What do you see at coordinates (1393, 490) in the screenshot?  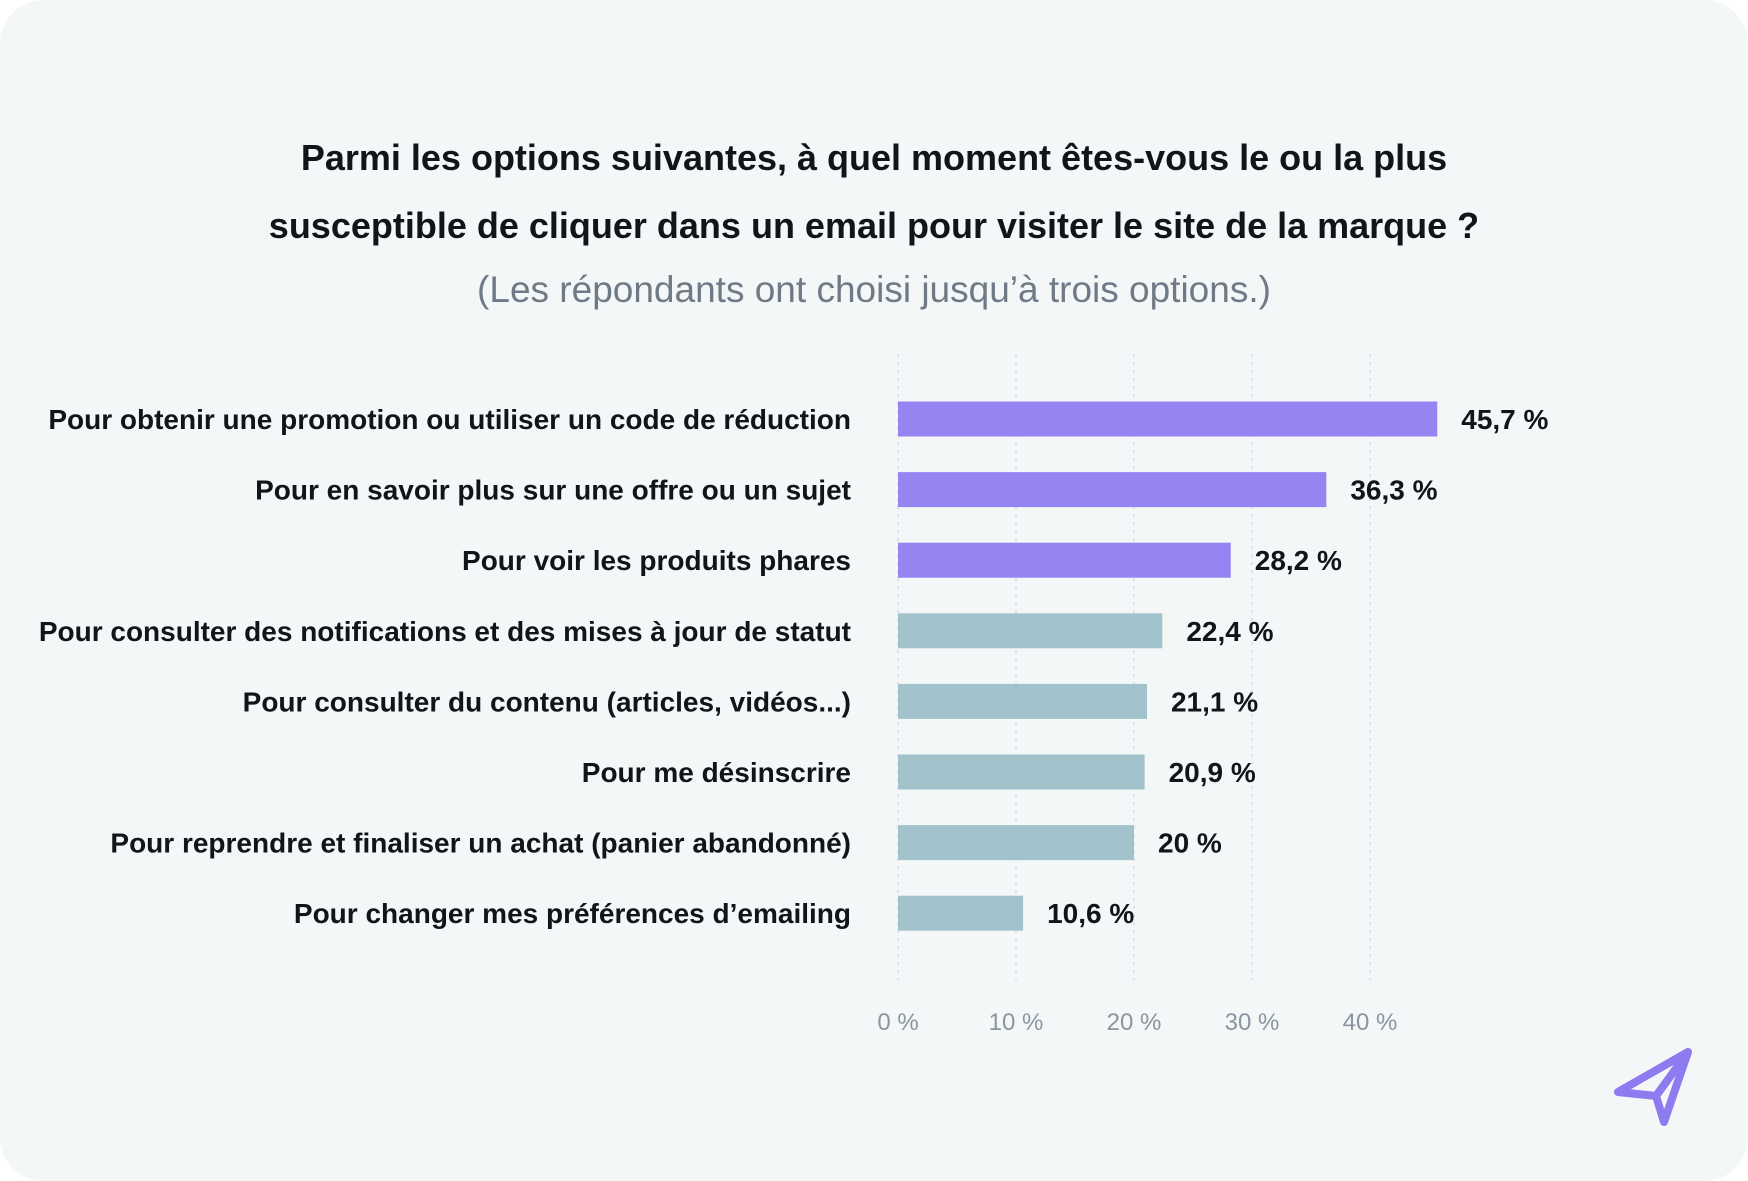 I see `value-label: 36,3 %` at bounding box center [1393, 490].